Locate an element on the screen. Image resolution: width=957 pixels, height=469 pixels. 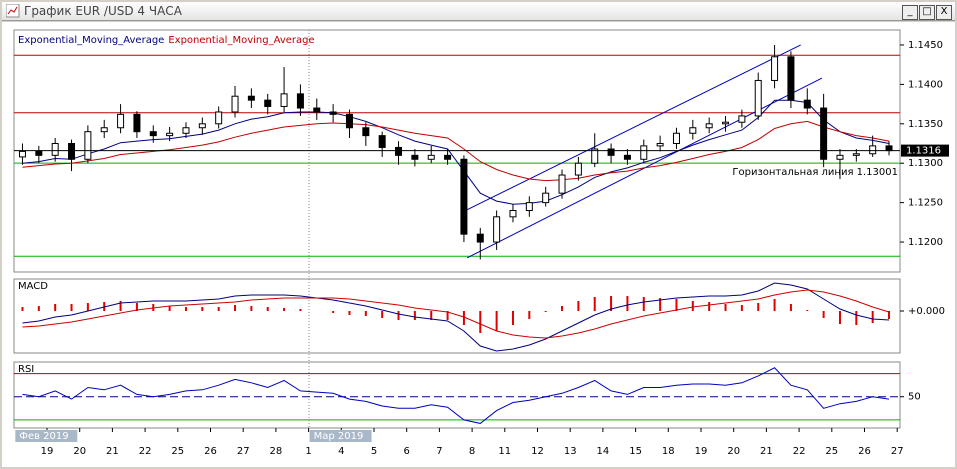
panel-title: RSI is located at coordinates (26, 369).